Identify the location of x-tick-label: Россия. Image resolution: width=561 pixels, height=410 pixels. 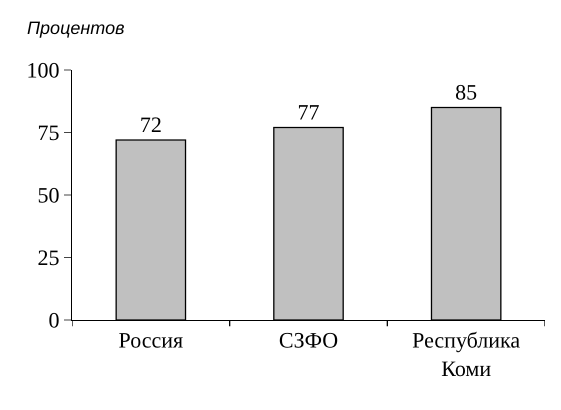
(151, 340).